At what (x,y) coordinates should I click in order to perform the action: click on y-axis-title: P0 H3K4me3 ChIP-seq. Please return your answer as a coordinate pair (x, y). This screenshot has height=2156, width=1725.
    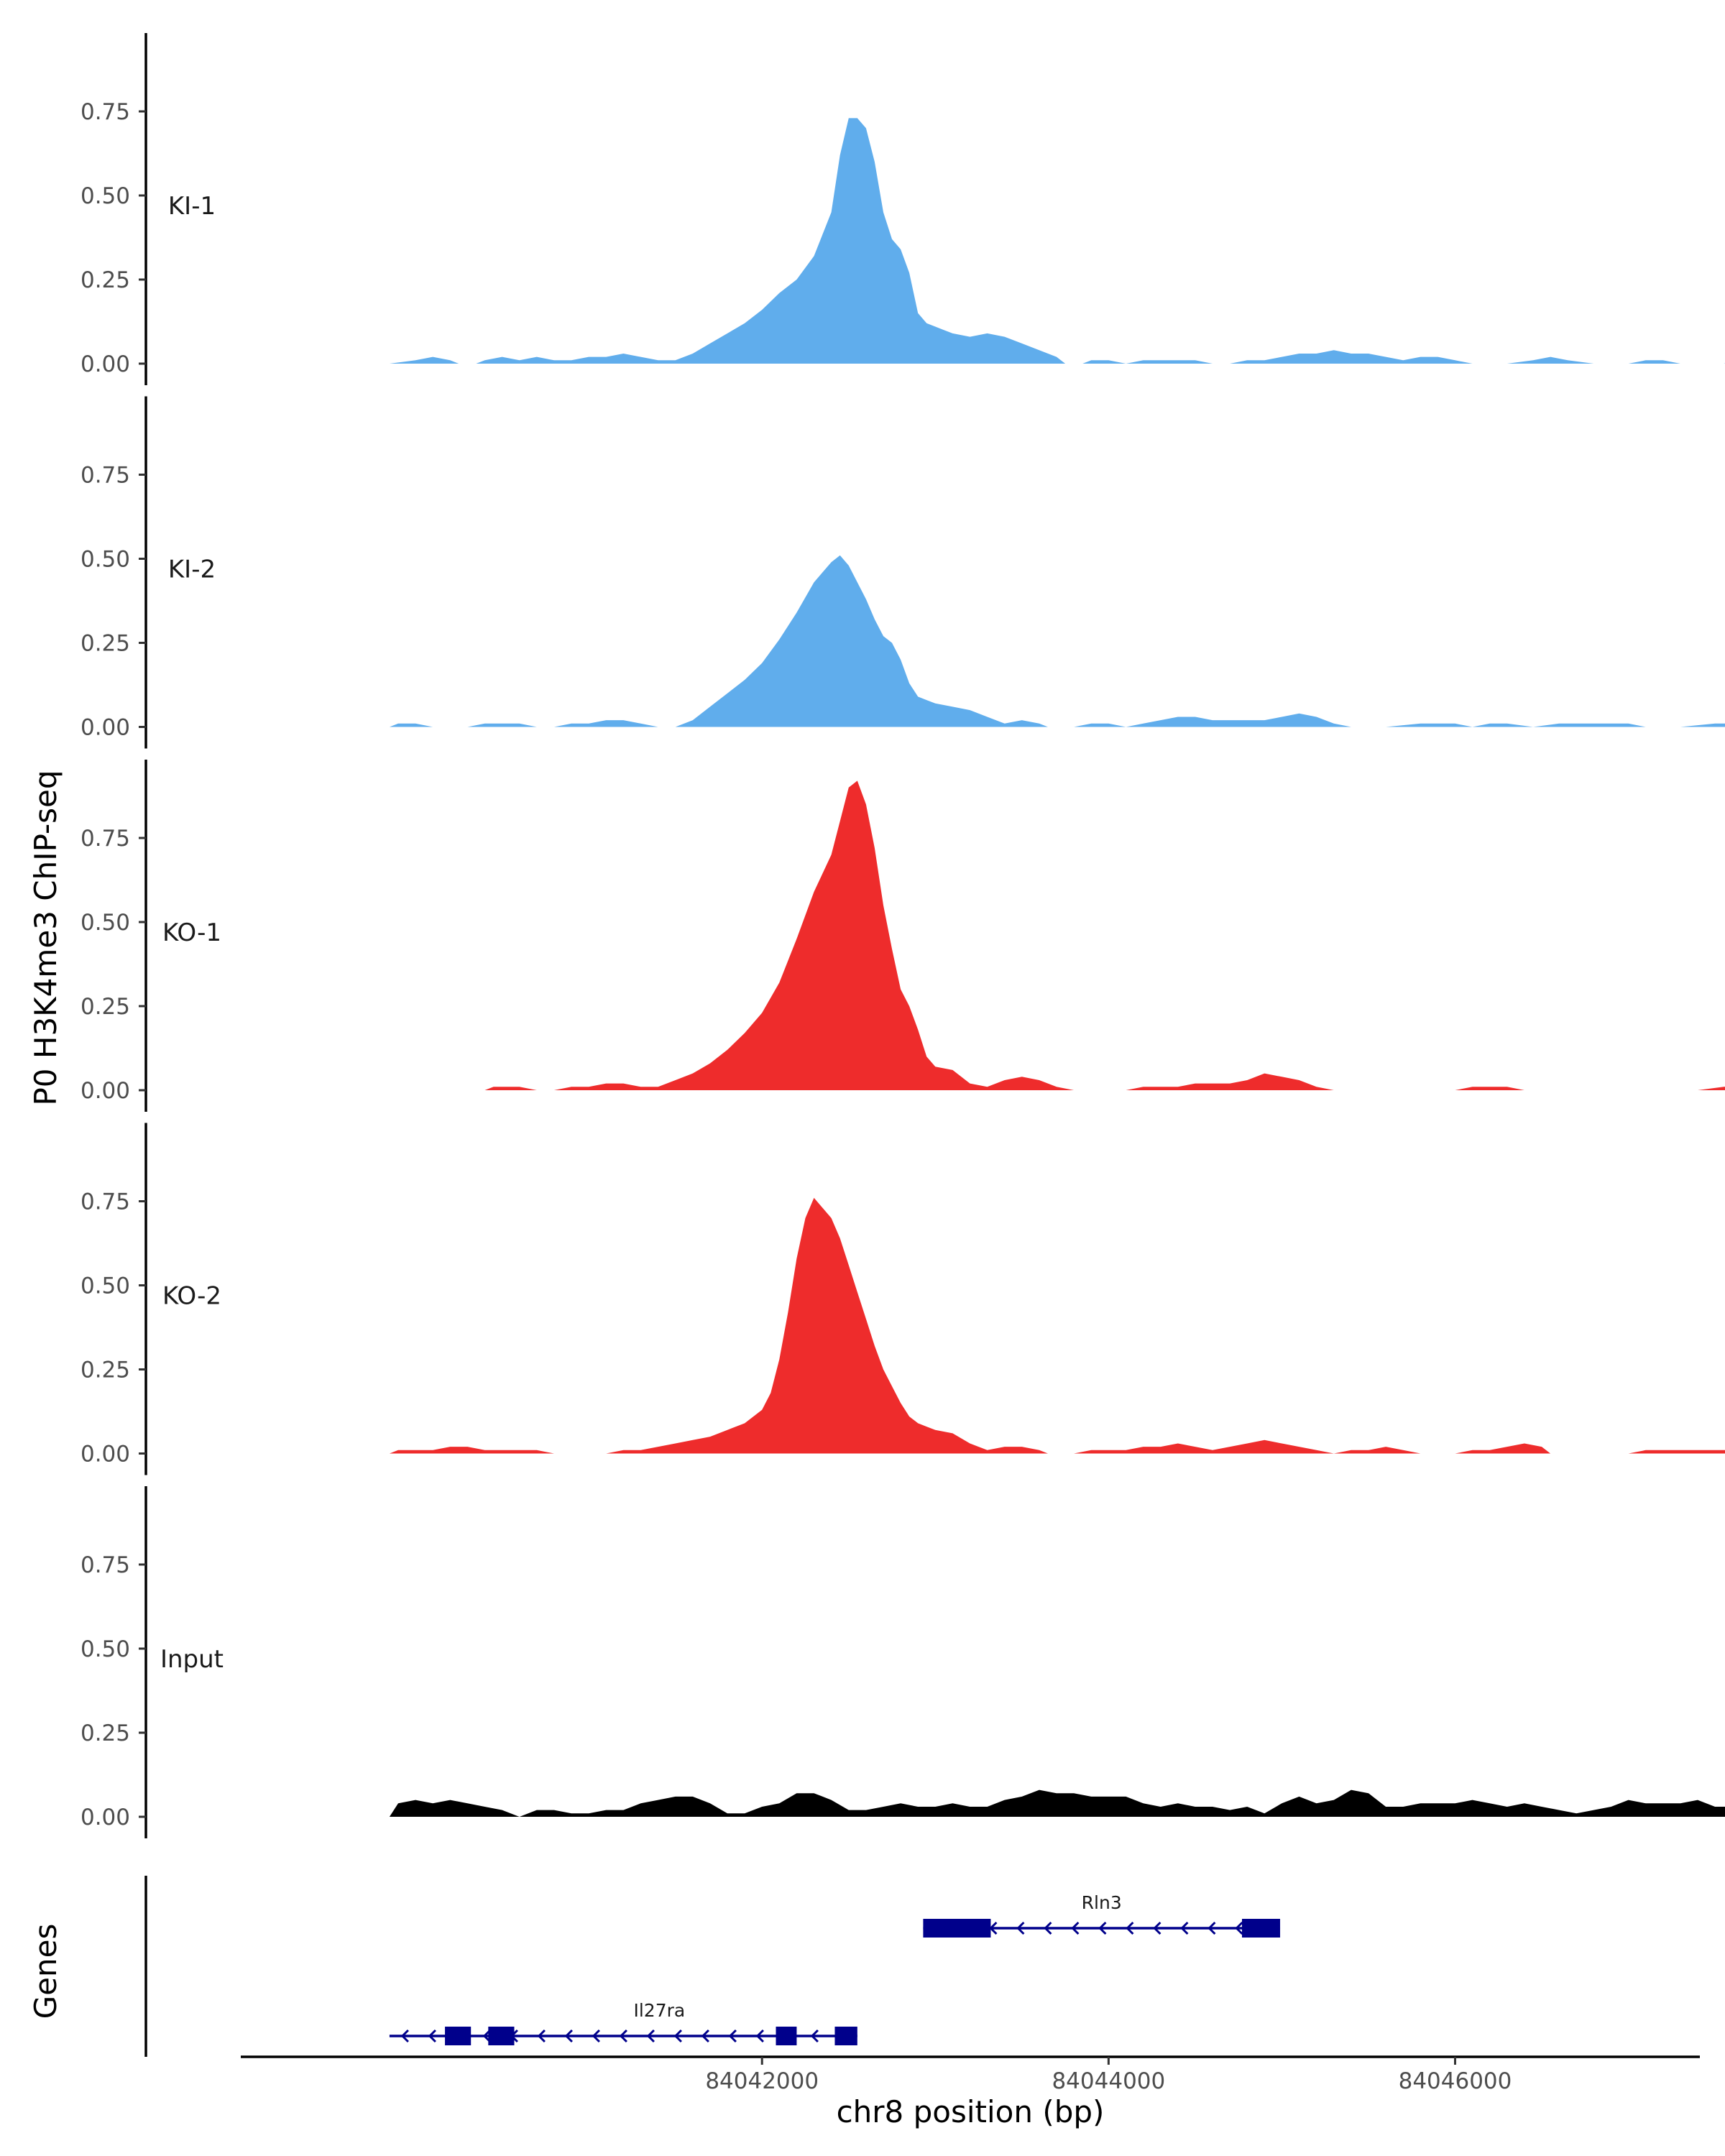
    Looking at the image, I should click on (45, 937).